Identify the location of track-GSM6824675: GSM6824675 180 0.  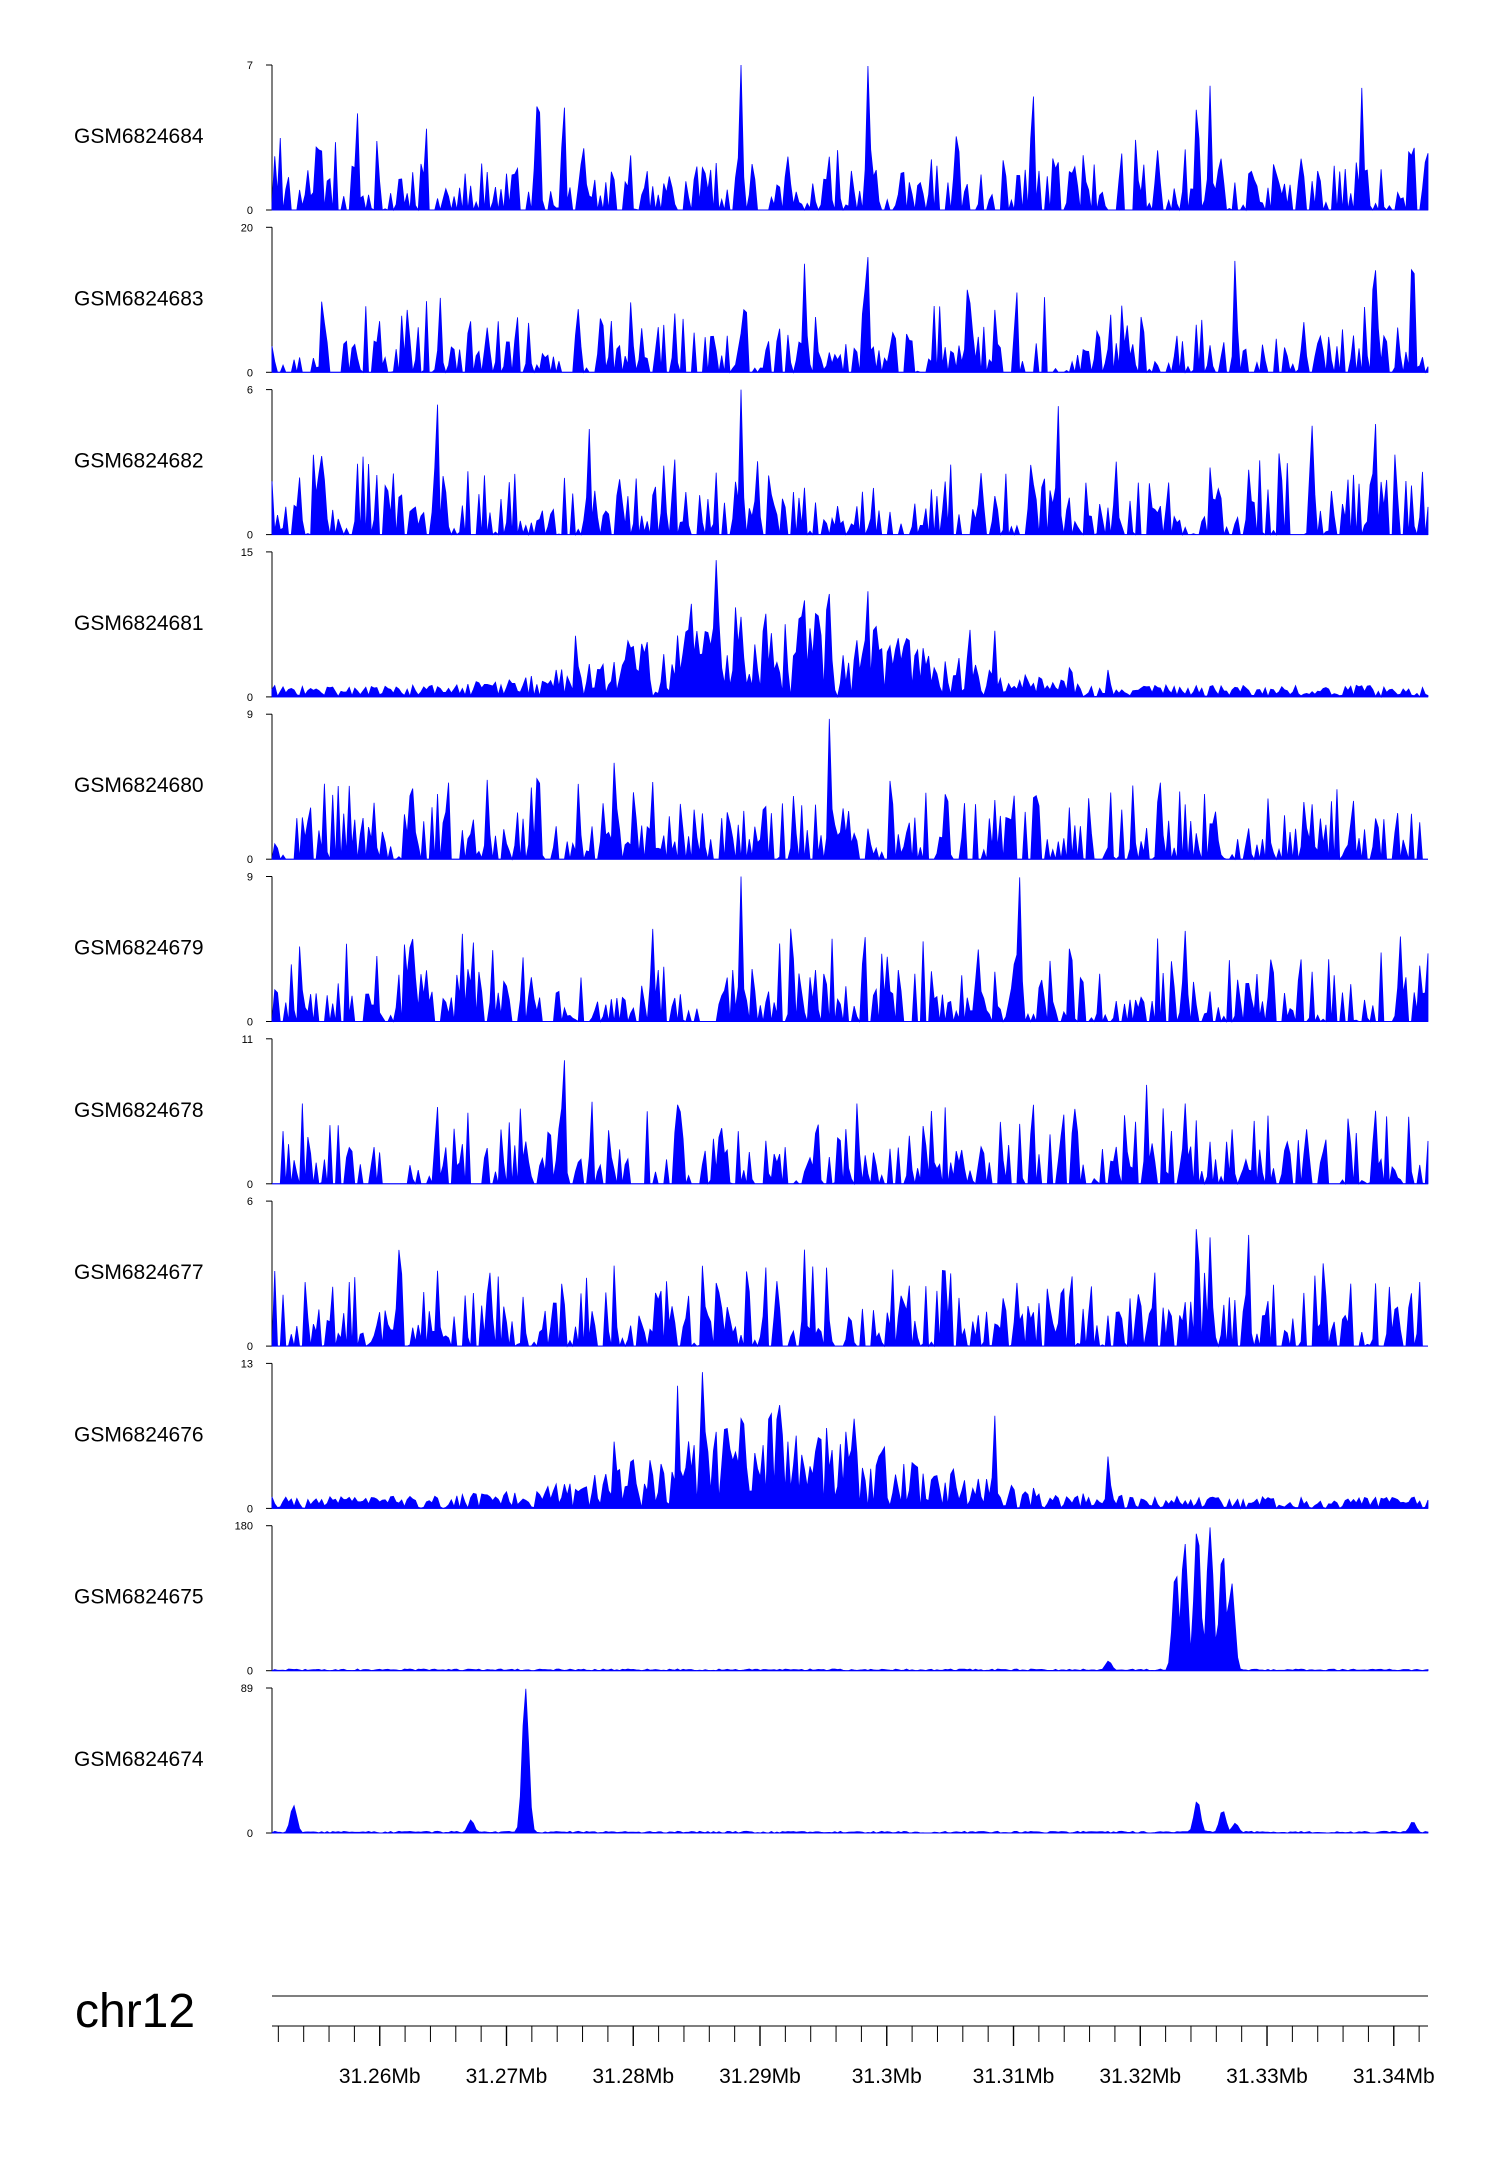
(751, 1599).